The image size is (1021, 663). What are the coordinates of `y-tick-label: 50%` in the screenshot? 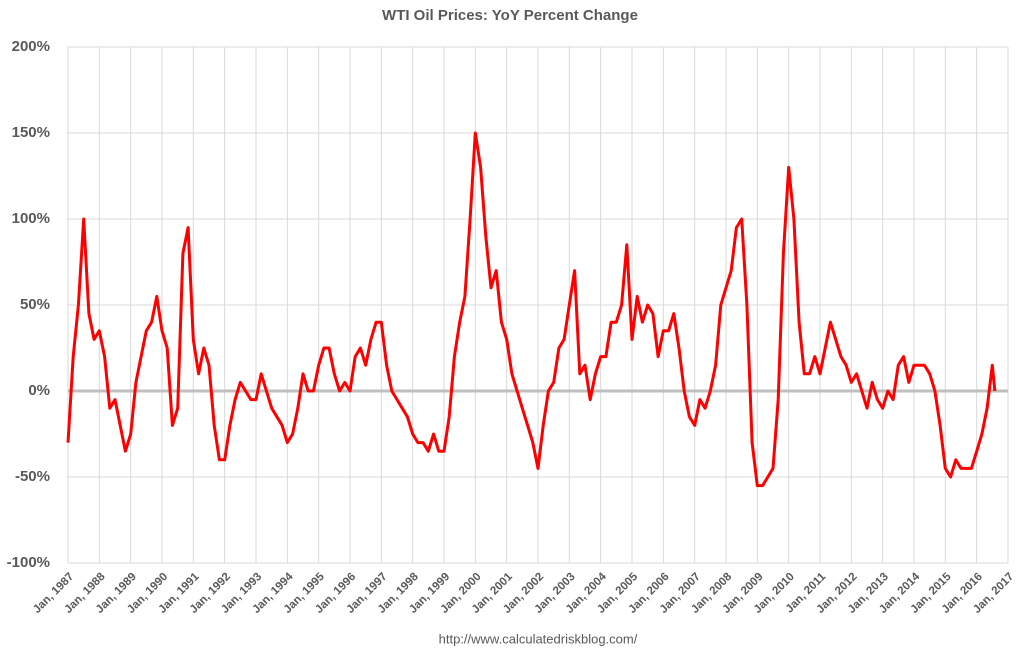 It's located at (35, 304).